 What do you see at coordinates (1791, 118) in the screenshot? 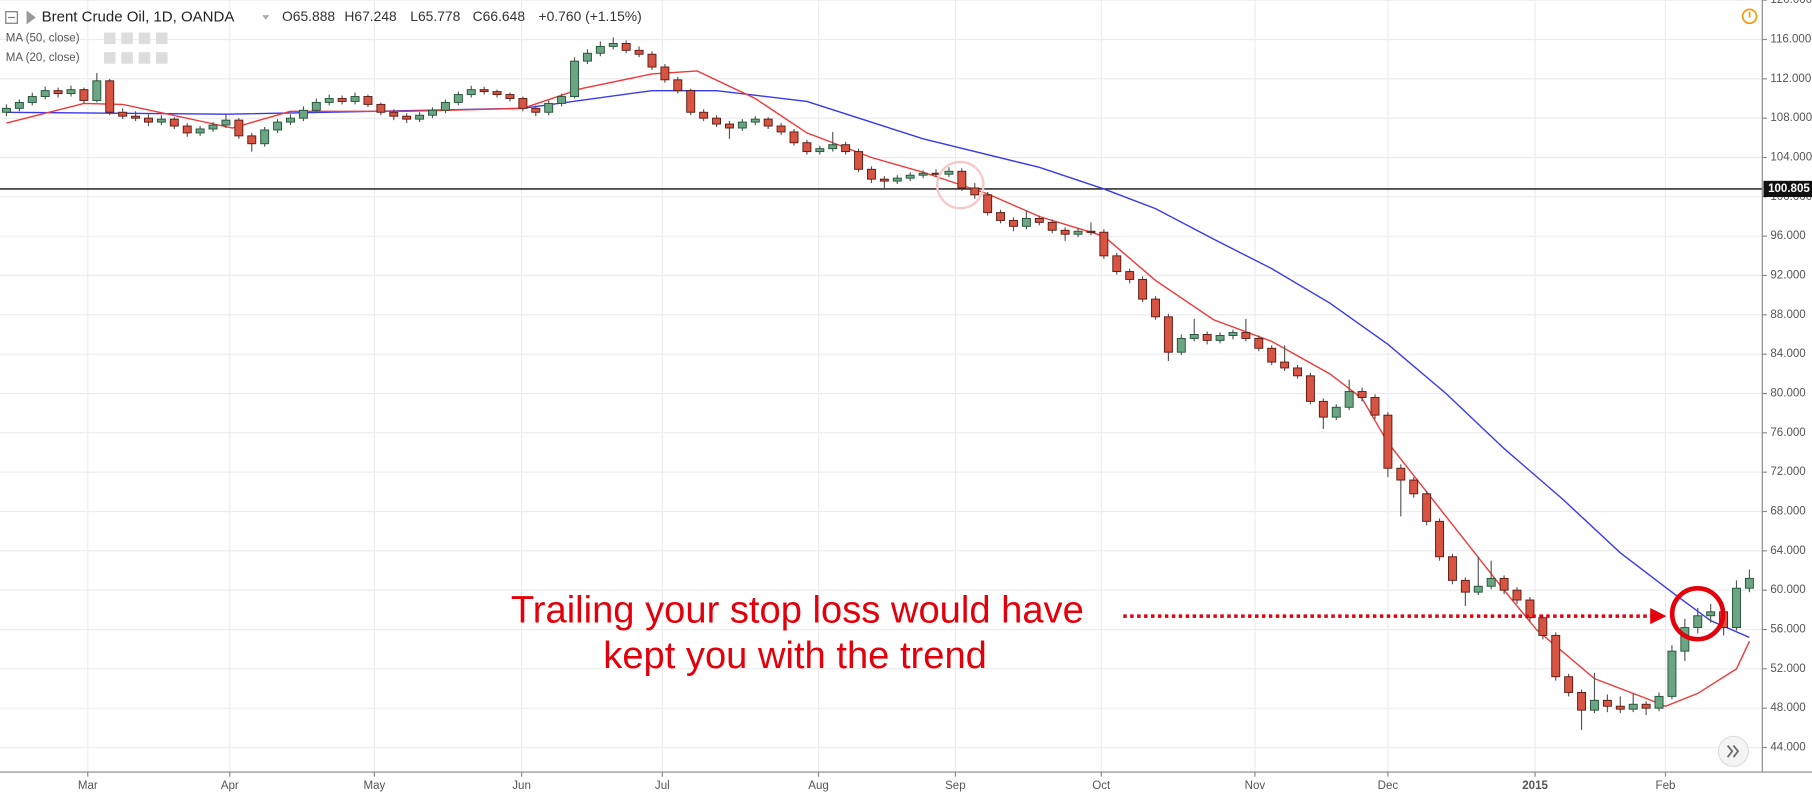
I see `y-tick-label: 108.000` at bounding box center [1791, 118].